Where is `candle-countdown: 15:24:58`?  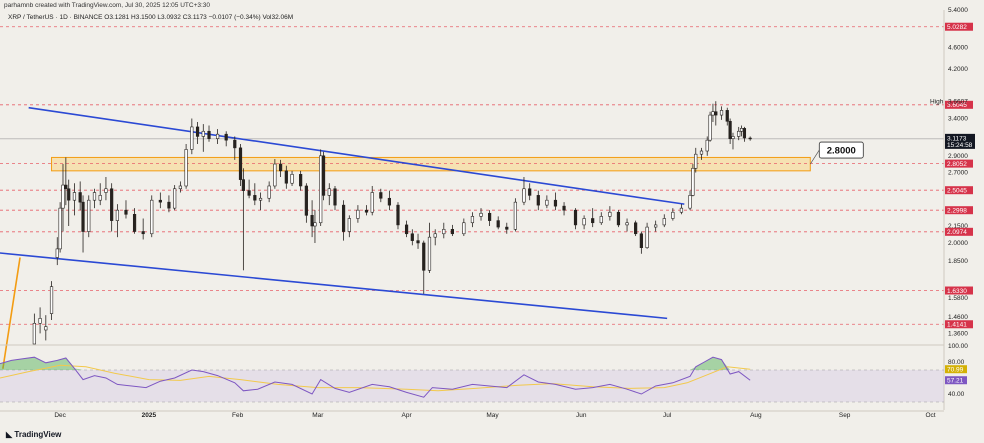 candle-countdown: 15:24:58 is located at coordinates (960, 145).